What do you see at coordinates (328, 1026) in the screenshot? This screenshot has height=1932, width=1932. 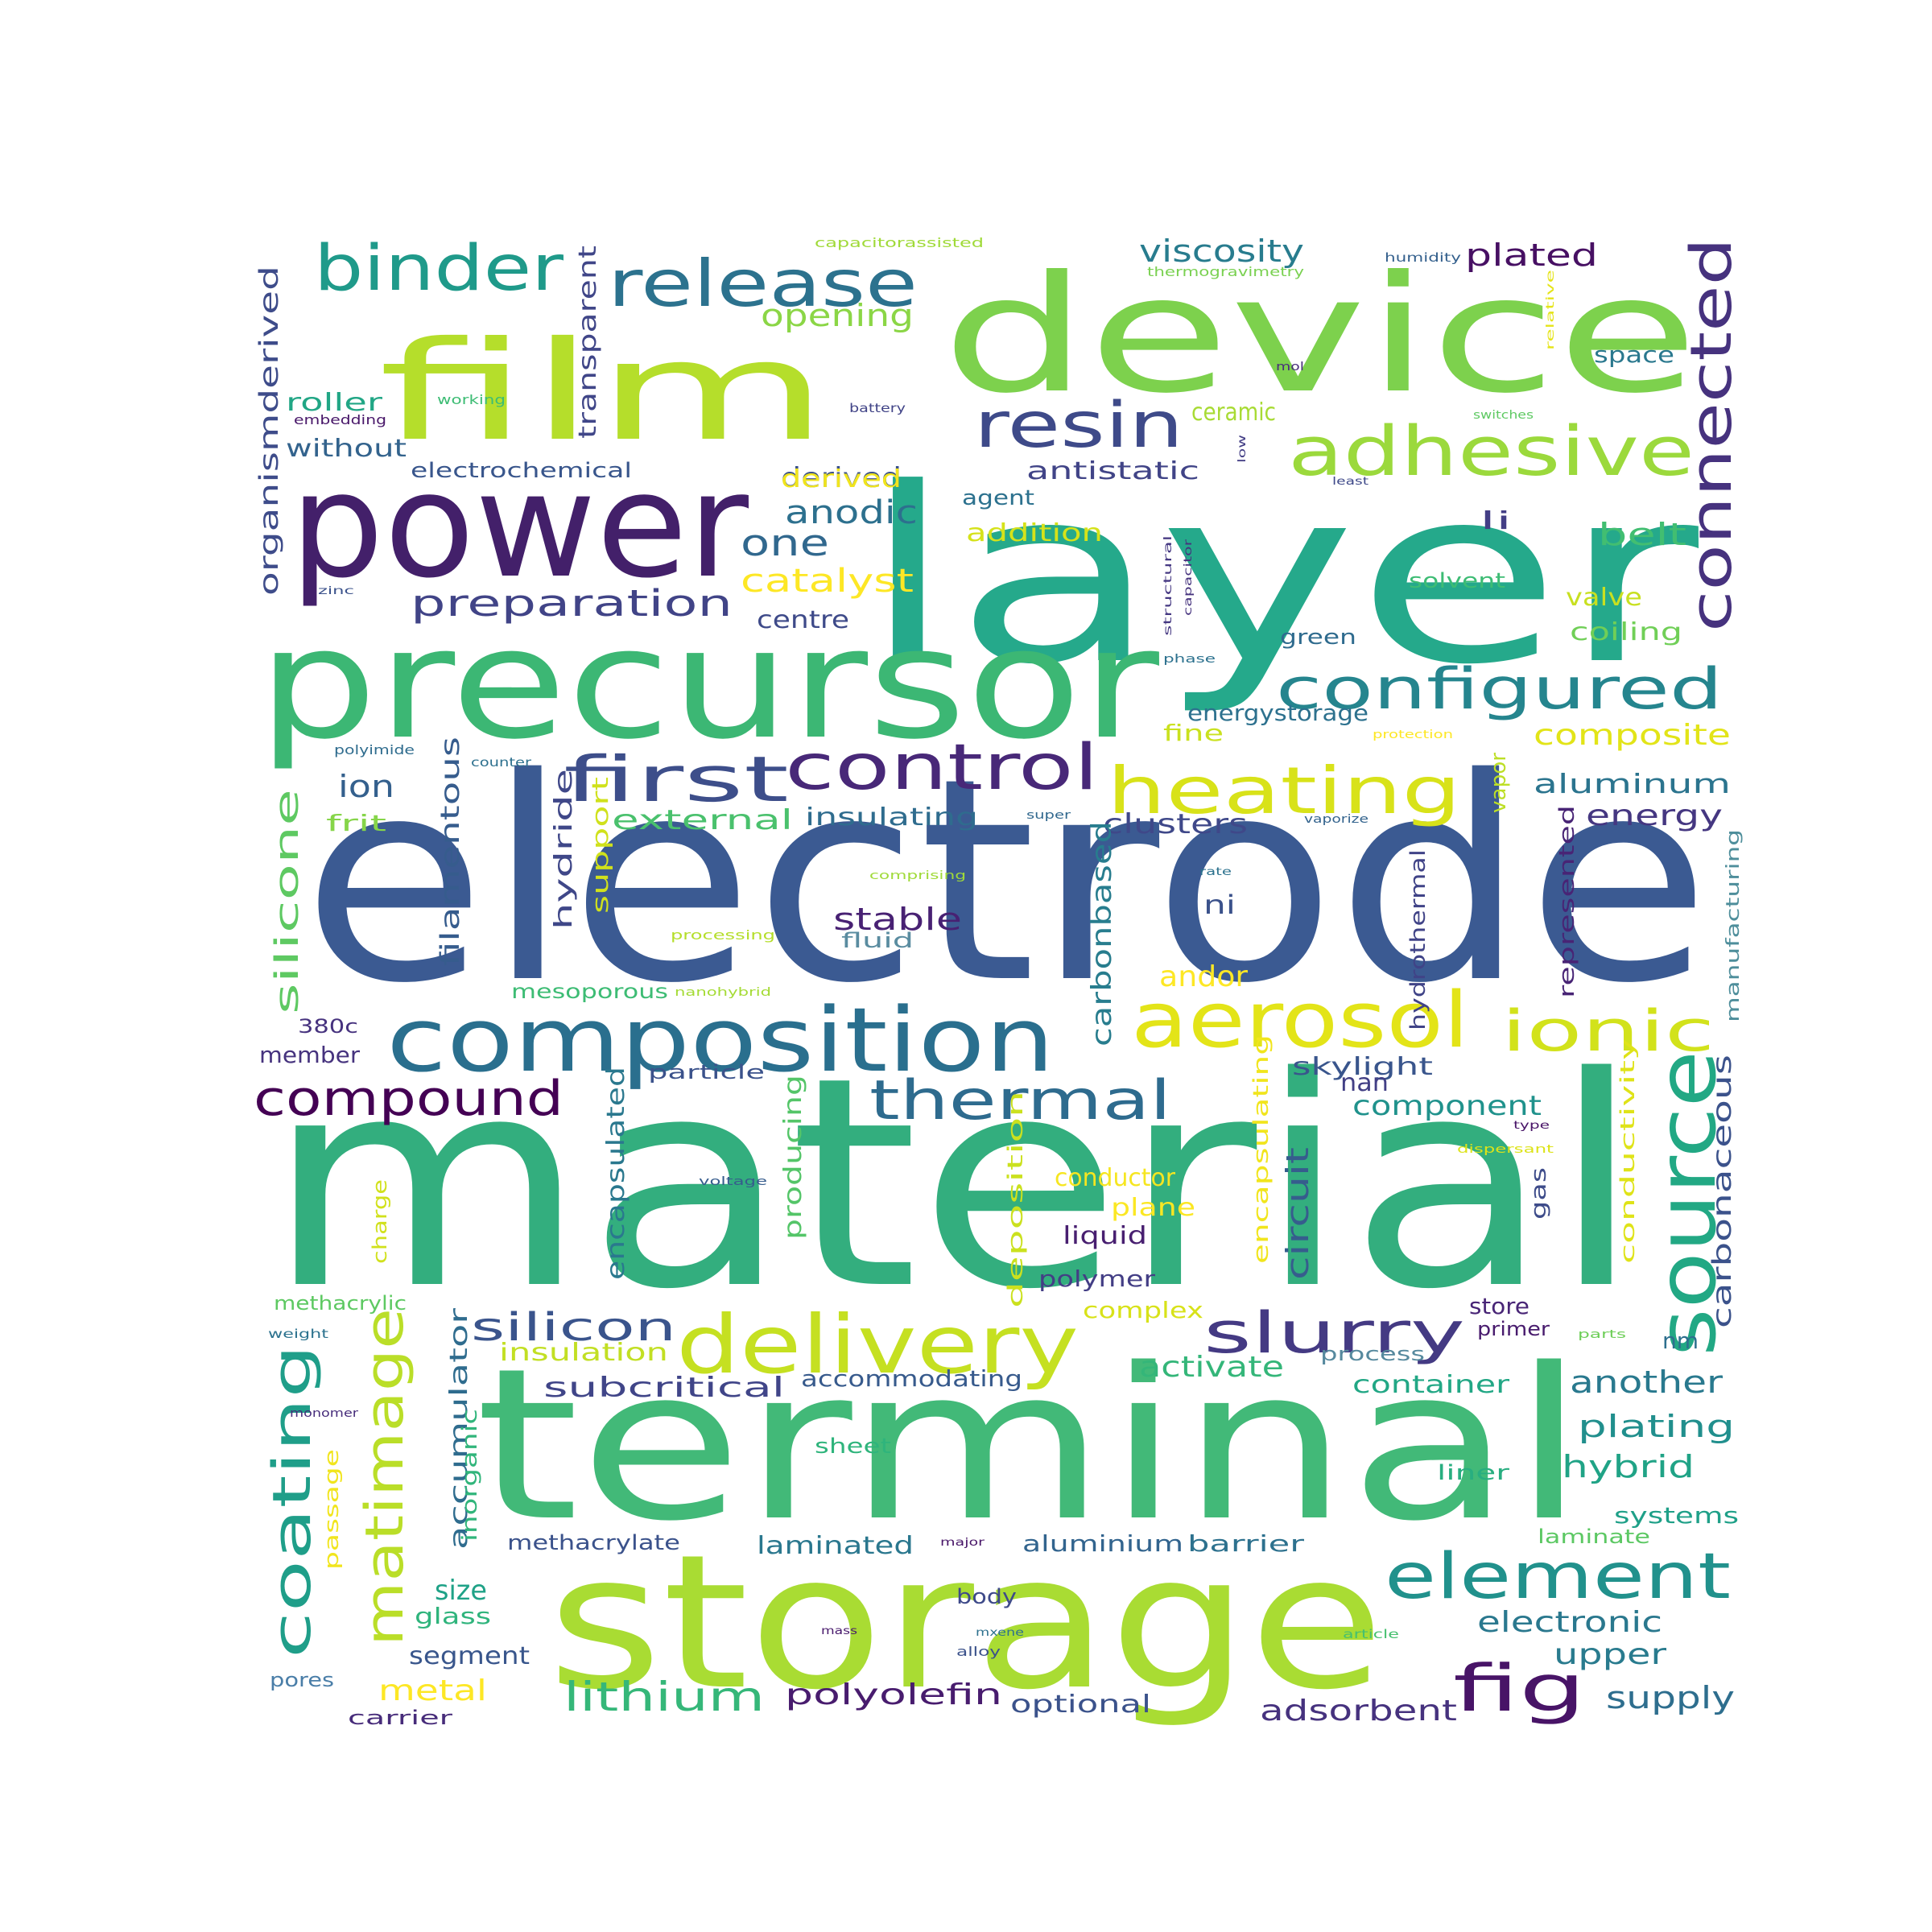 I see `word-380c: 380c` at bounding box center [328, 1026].